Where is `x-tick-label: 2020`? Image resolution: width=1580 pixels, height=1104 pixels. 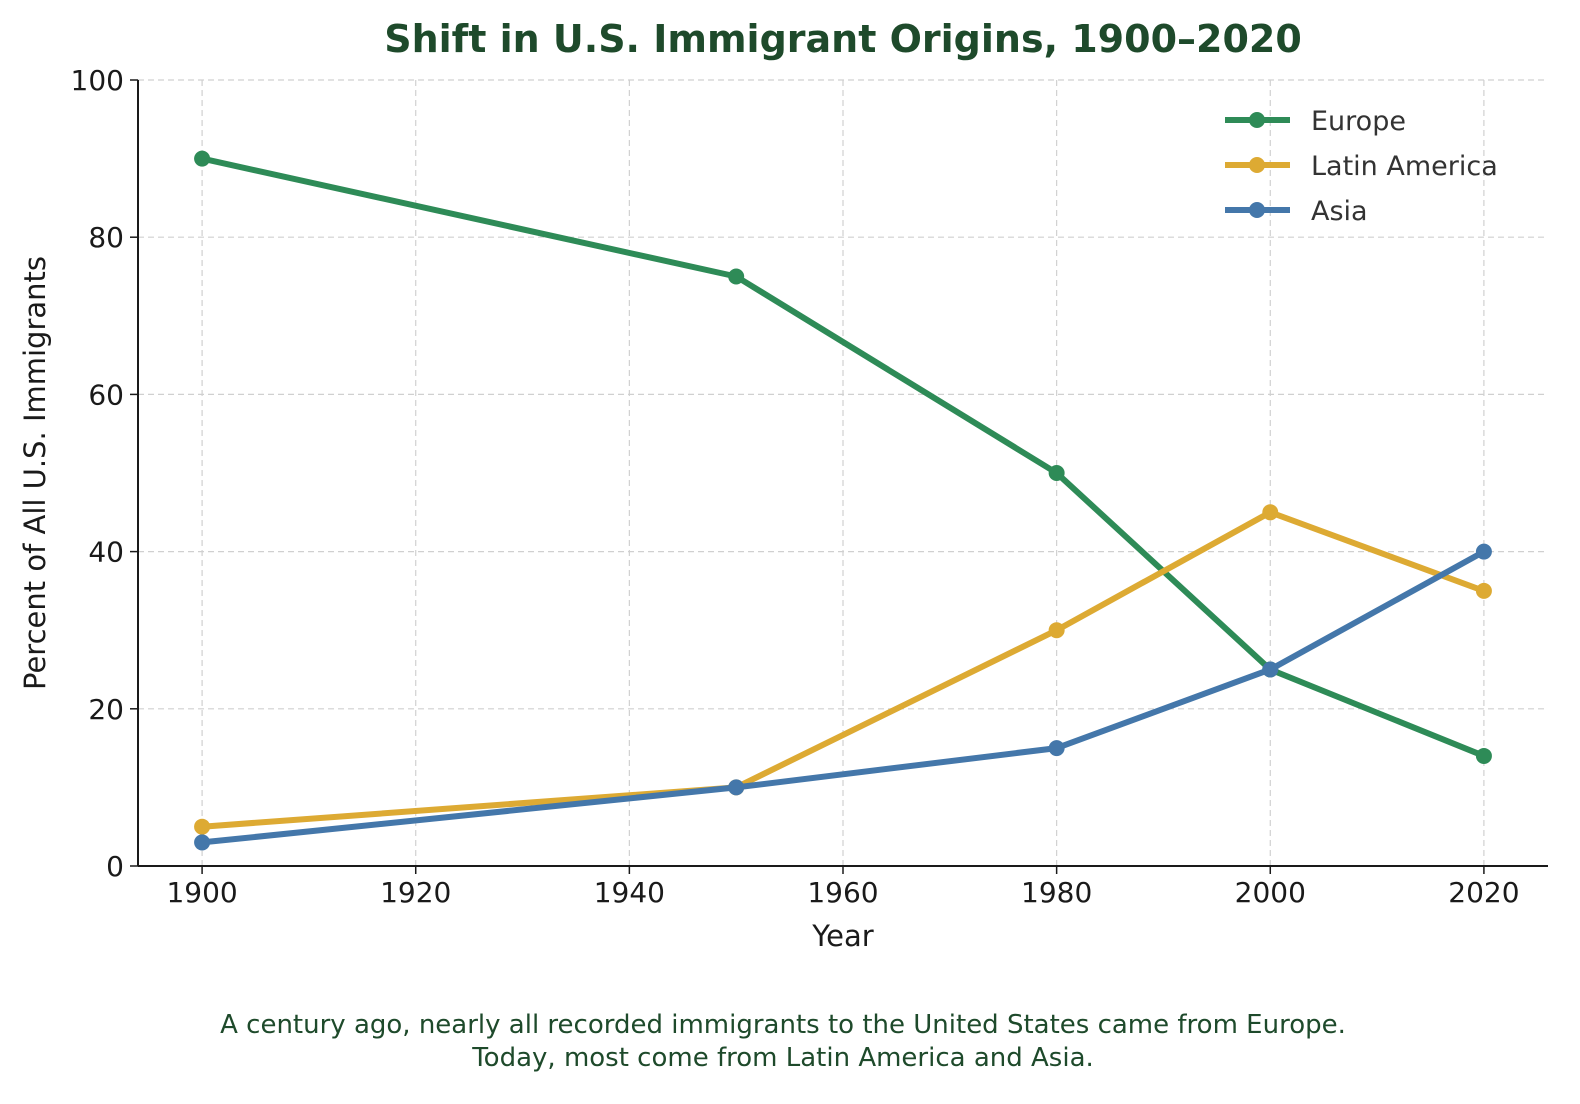
x-tick-label: 2020 is located at coordinates (1483, 892).